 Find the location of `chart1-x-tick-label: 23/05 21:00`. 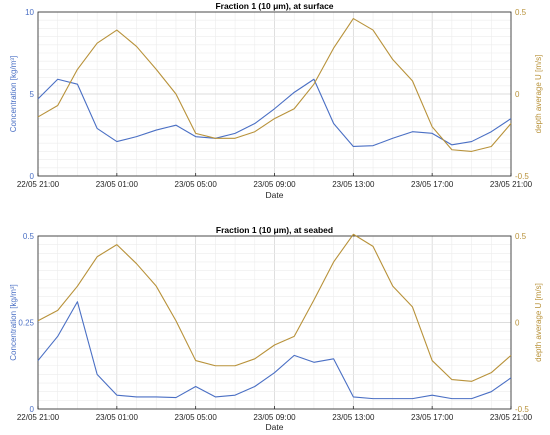

chart1-x-tick-label: 23/05 21:00 is located at coordinates (511, 184).